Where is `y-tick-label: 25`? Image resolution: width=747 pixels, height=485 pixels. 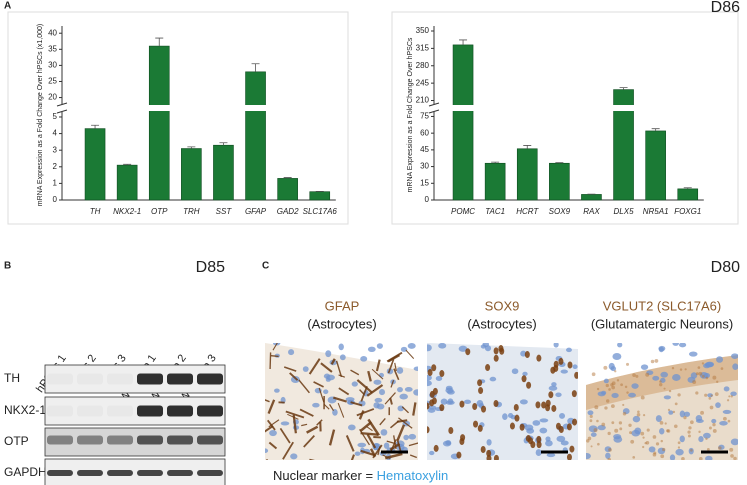 y-tick-label: 25 is located at coordinates (52, 81).